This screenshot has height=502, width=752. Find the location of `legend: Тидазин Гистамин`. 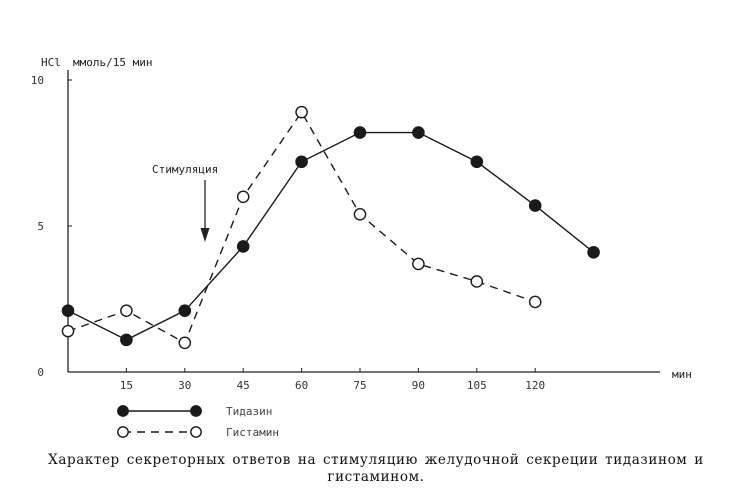

legend: Тидазин Гистамин is located at coordinates (198, 422).